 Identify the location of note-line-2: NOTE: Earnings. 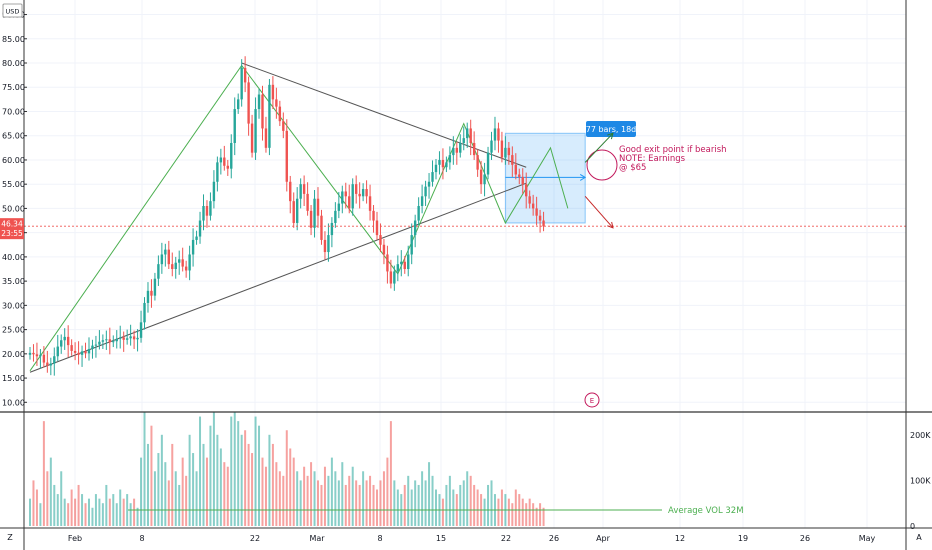
(652, 159).